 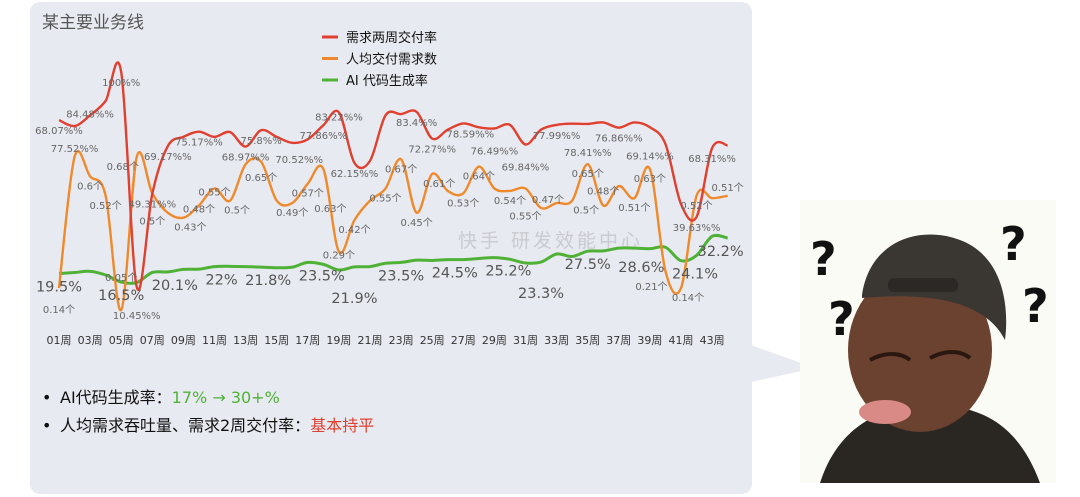 What do you see at coordinates (681, 340) in the screenshot?
I see `x-tick-label: 41周` at bounding box center [681, 340].